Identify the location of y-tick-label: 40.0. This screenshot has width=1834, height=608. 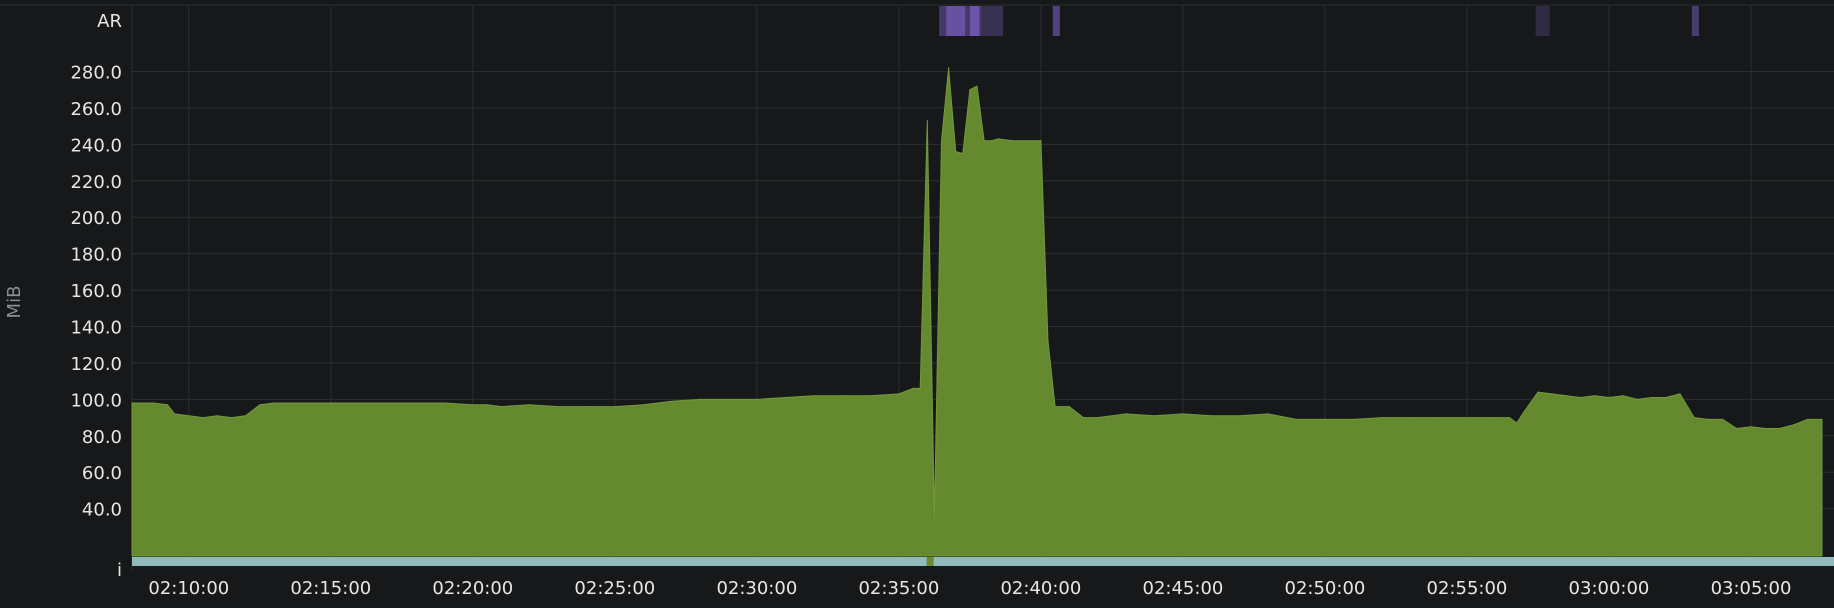
(102, 510).